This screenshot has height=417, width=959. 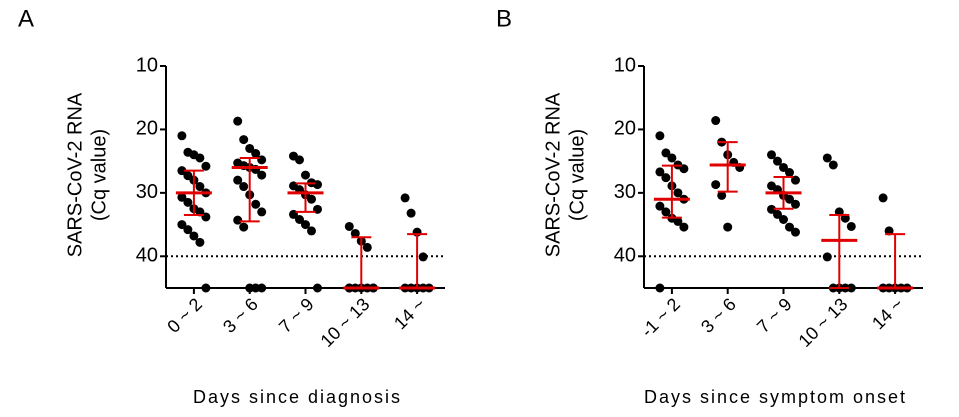 I want to click on x-tick-label: -1 ~ 2, so click(x=660, y=317).